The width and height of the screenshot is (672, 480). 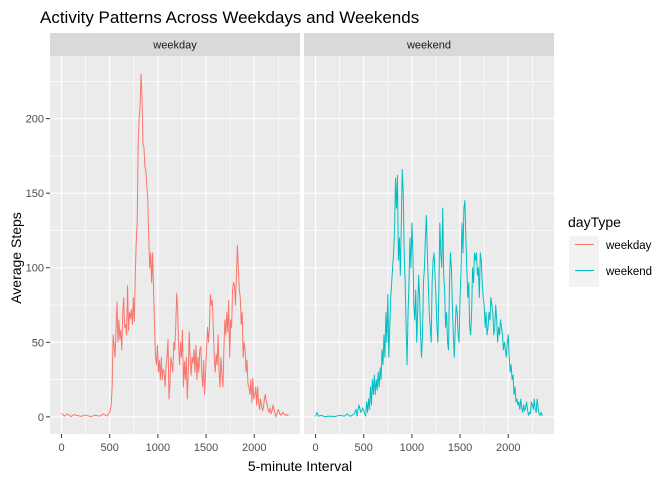 I want to click on legend-keys-background, so click(x=584, y=261).